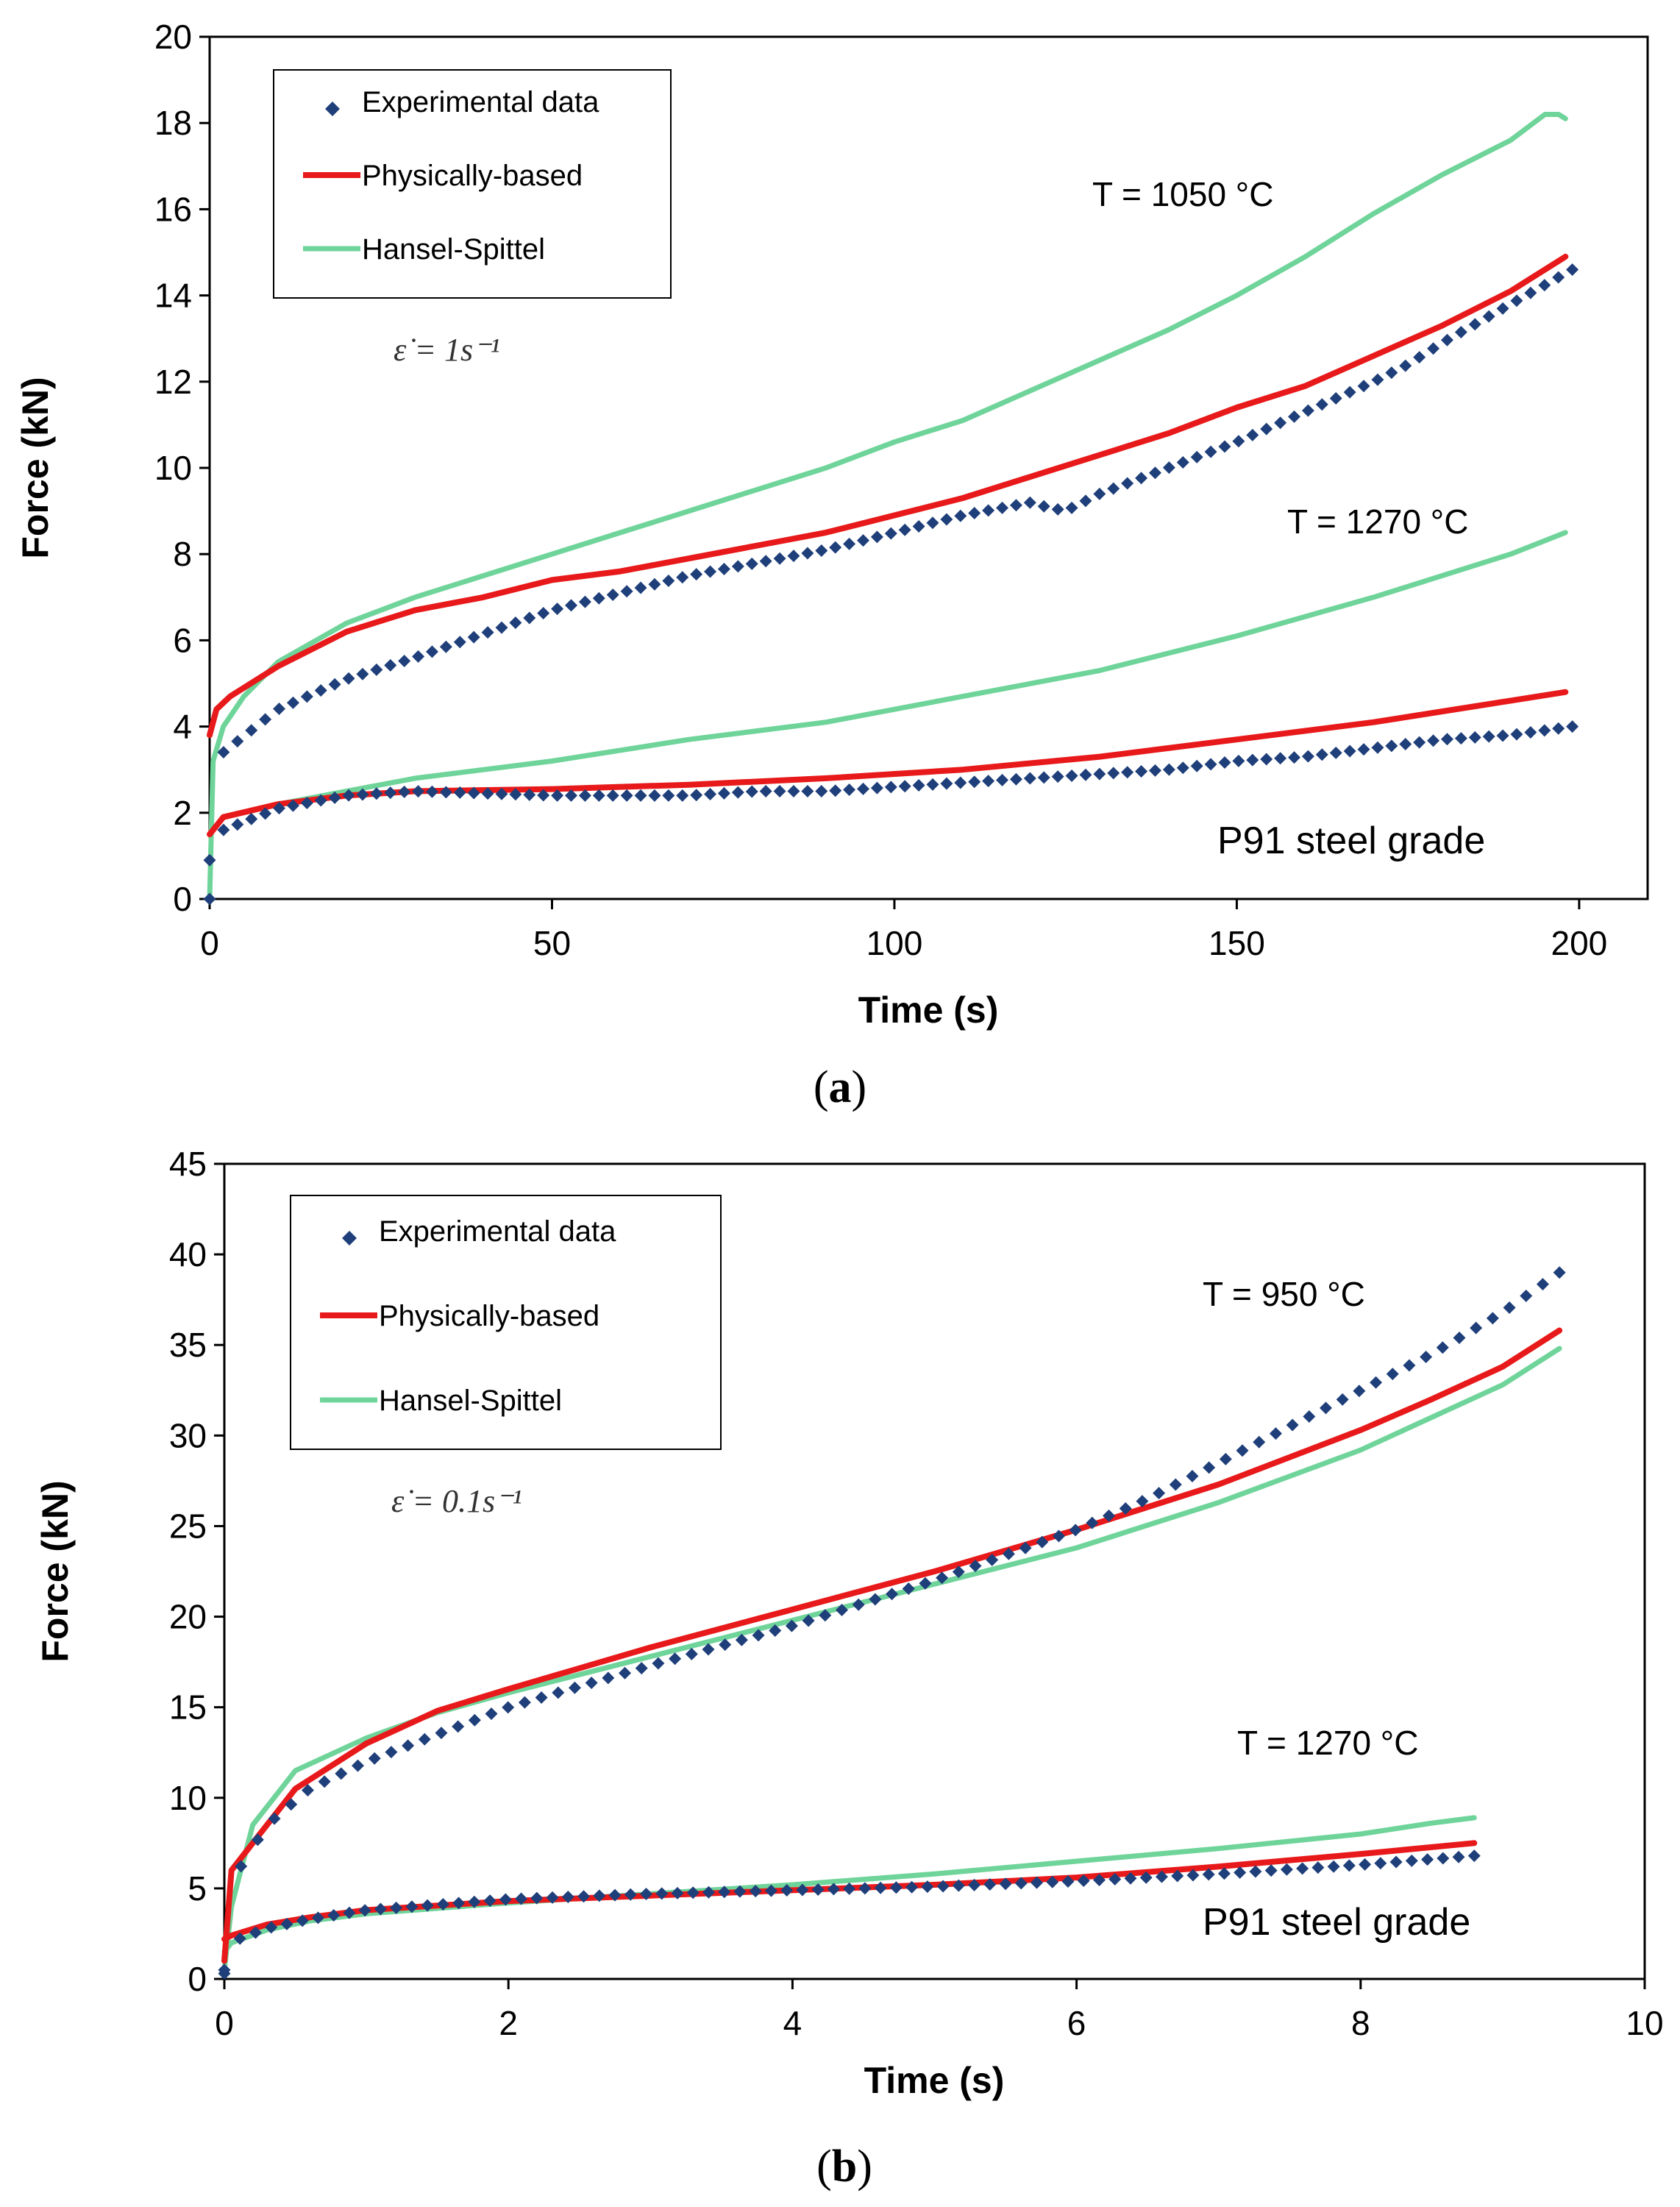 The height and width of the screenshot is (2207, 1680). Describe the element at coordinates (489, 1316) in the screenshot. I see `legend-label-physical-b: Physically-based` at that location.